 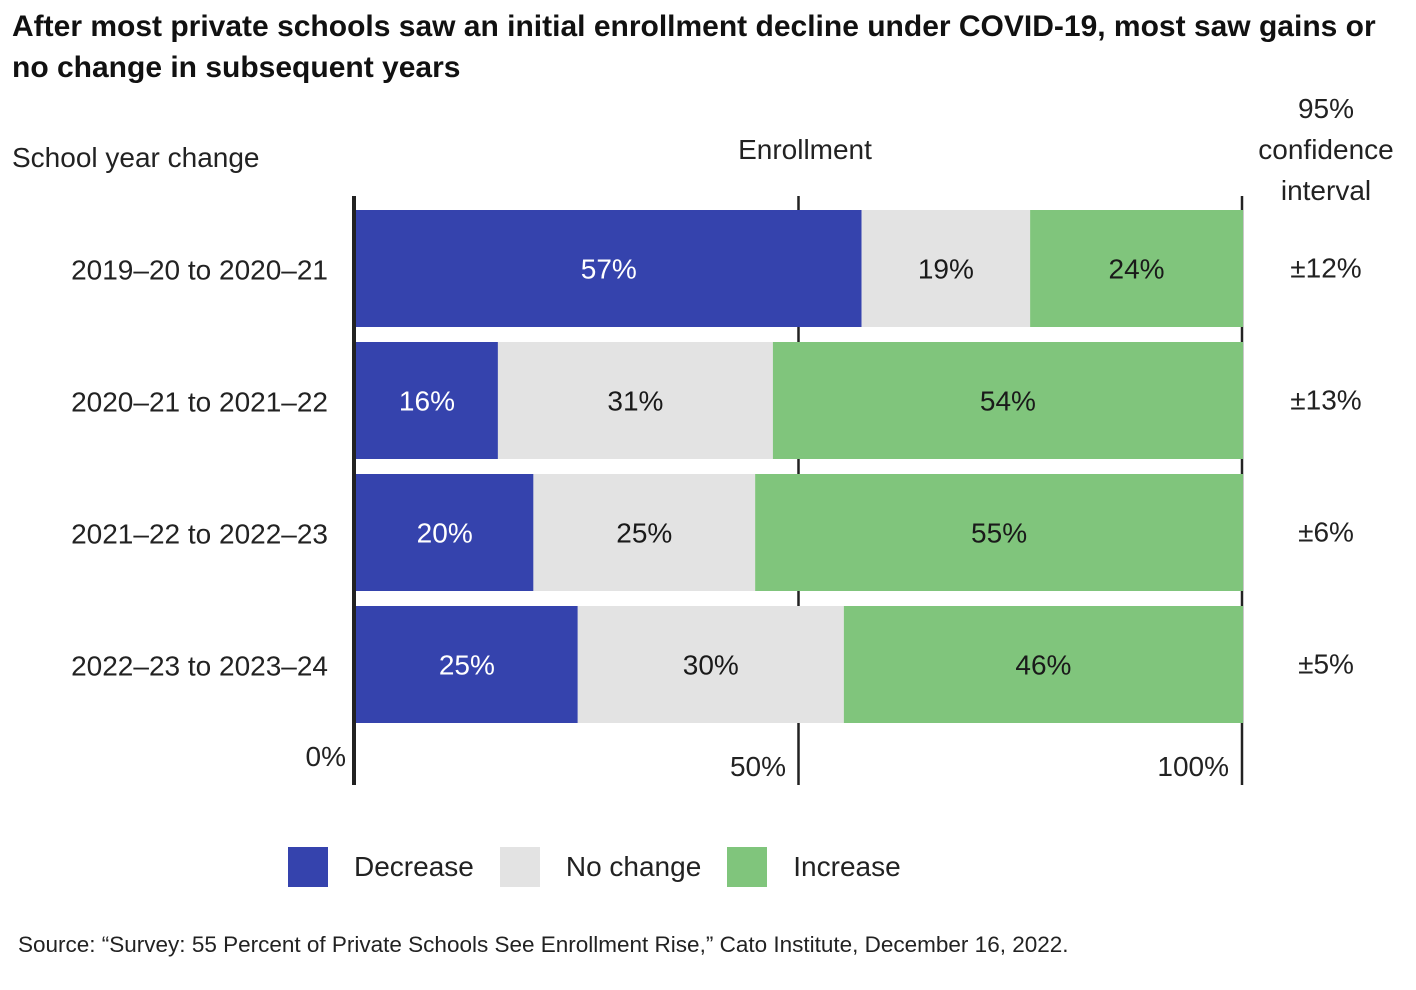 I want to click on legend-label-decrease: Decrease, so click(x=414, y=866).